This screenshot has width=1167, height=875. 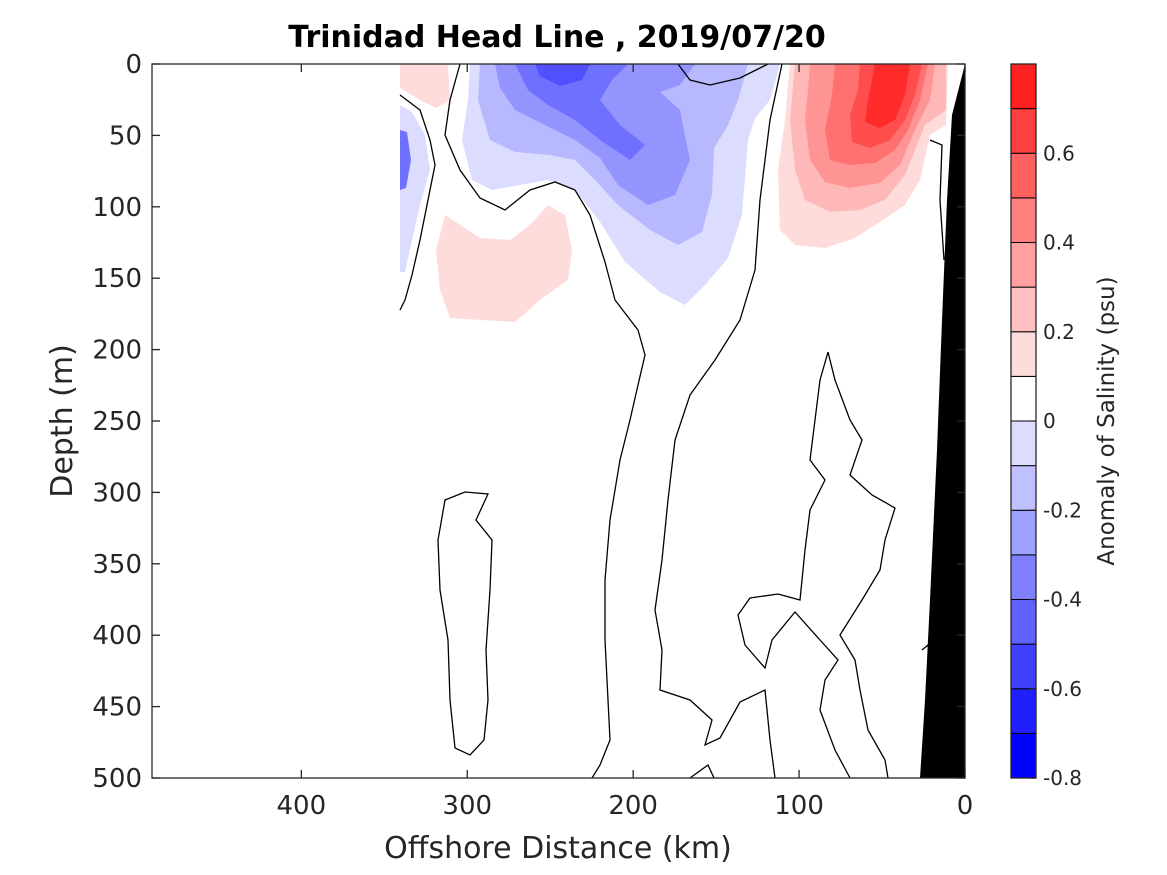 I want to click on x-tick-label: 200, so click(x=633, y=806).